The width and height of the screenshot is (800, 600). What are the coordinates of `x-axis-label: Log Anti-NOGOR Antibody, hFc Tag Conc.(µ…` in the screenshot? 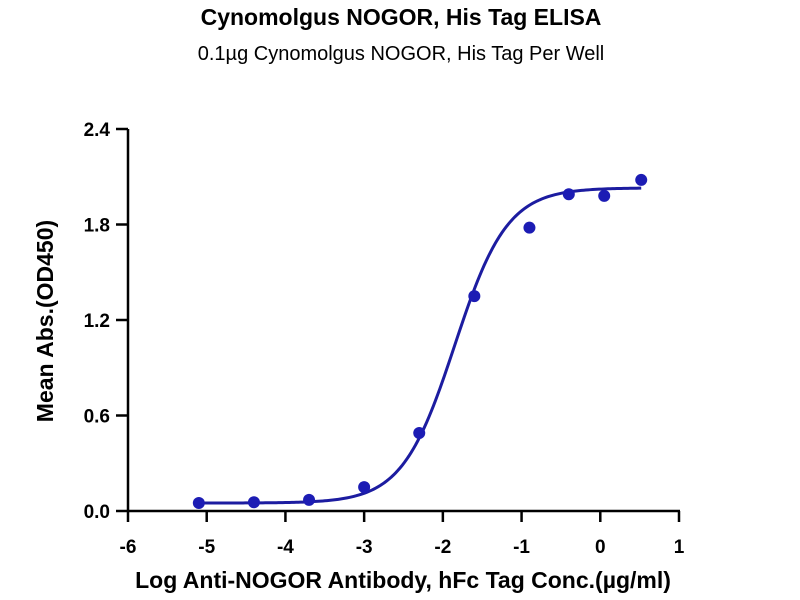 It's located at (403, 580).